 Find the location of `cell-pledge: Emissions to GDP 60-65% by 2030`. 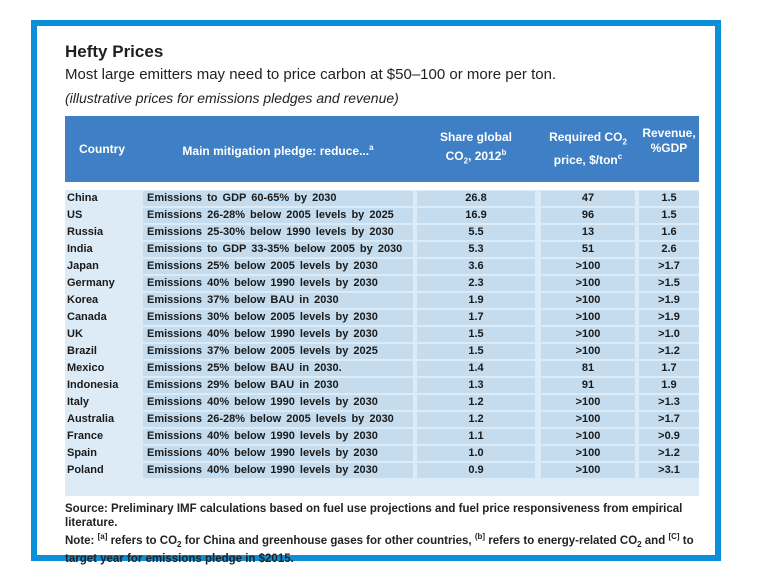

cell-pledge: Emissions to GDP 60-65% by 2030 is located at coordinates (278, 198).